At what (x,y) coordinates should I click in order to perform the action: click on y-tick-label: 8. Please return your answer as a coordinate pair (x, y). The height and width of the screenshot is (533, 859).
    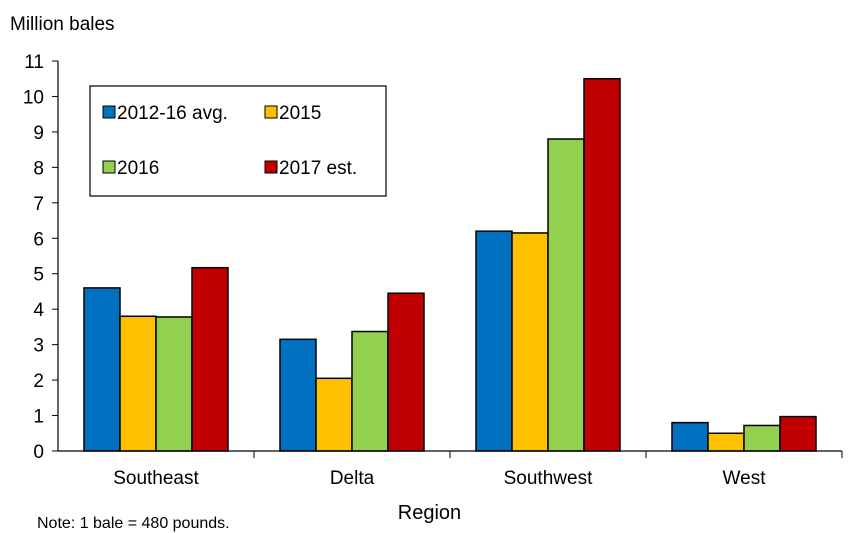
    Looking at the image, I should click on (38, 168).